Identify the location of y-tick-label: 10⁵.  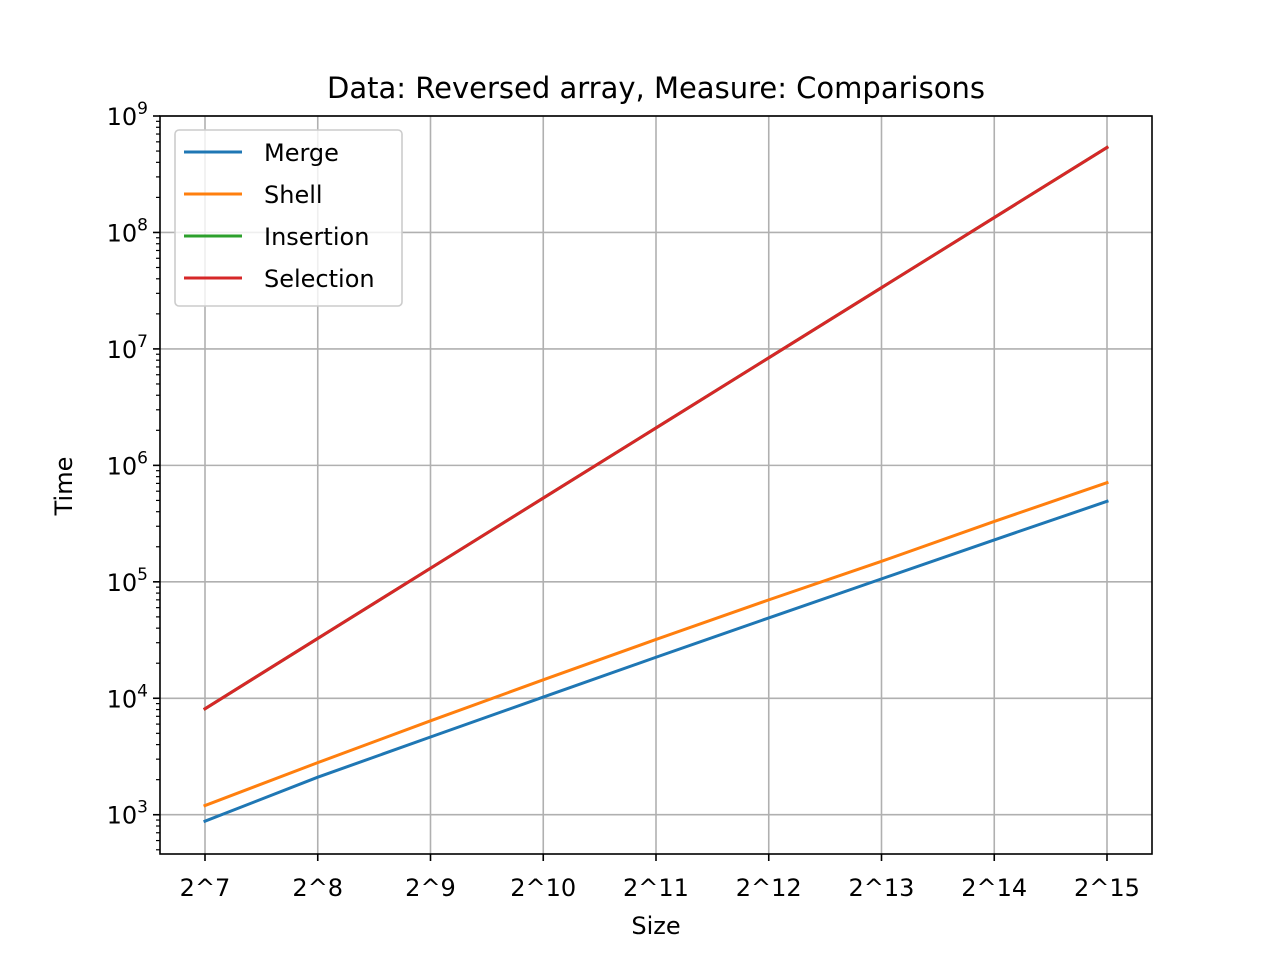
(127, 581).